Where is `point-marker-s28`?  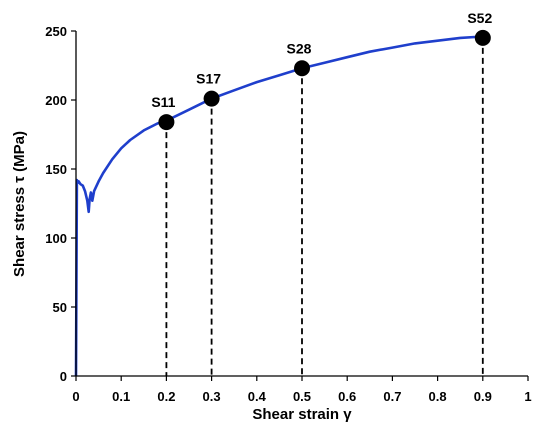
point-marker-s28 is located at coordinates (302, 68).